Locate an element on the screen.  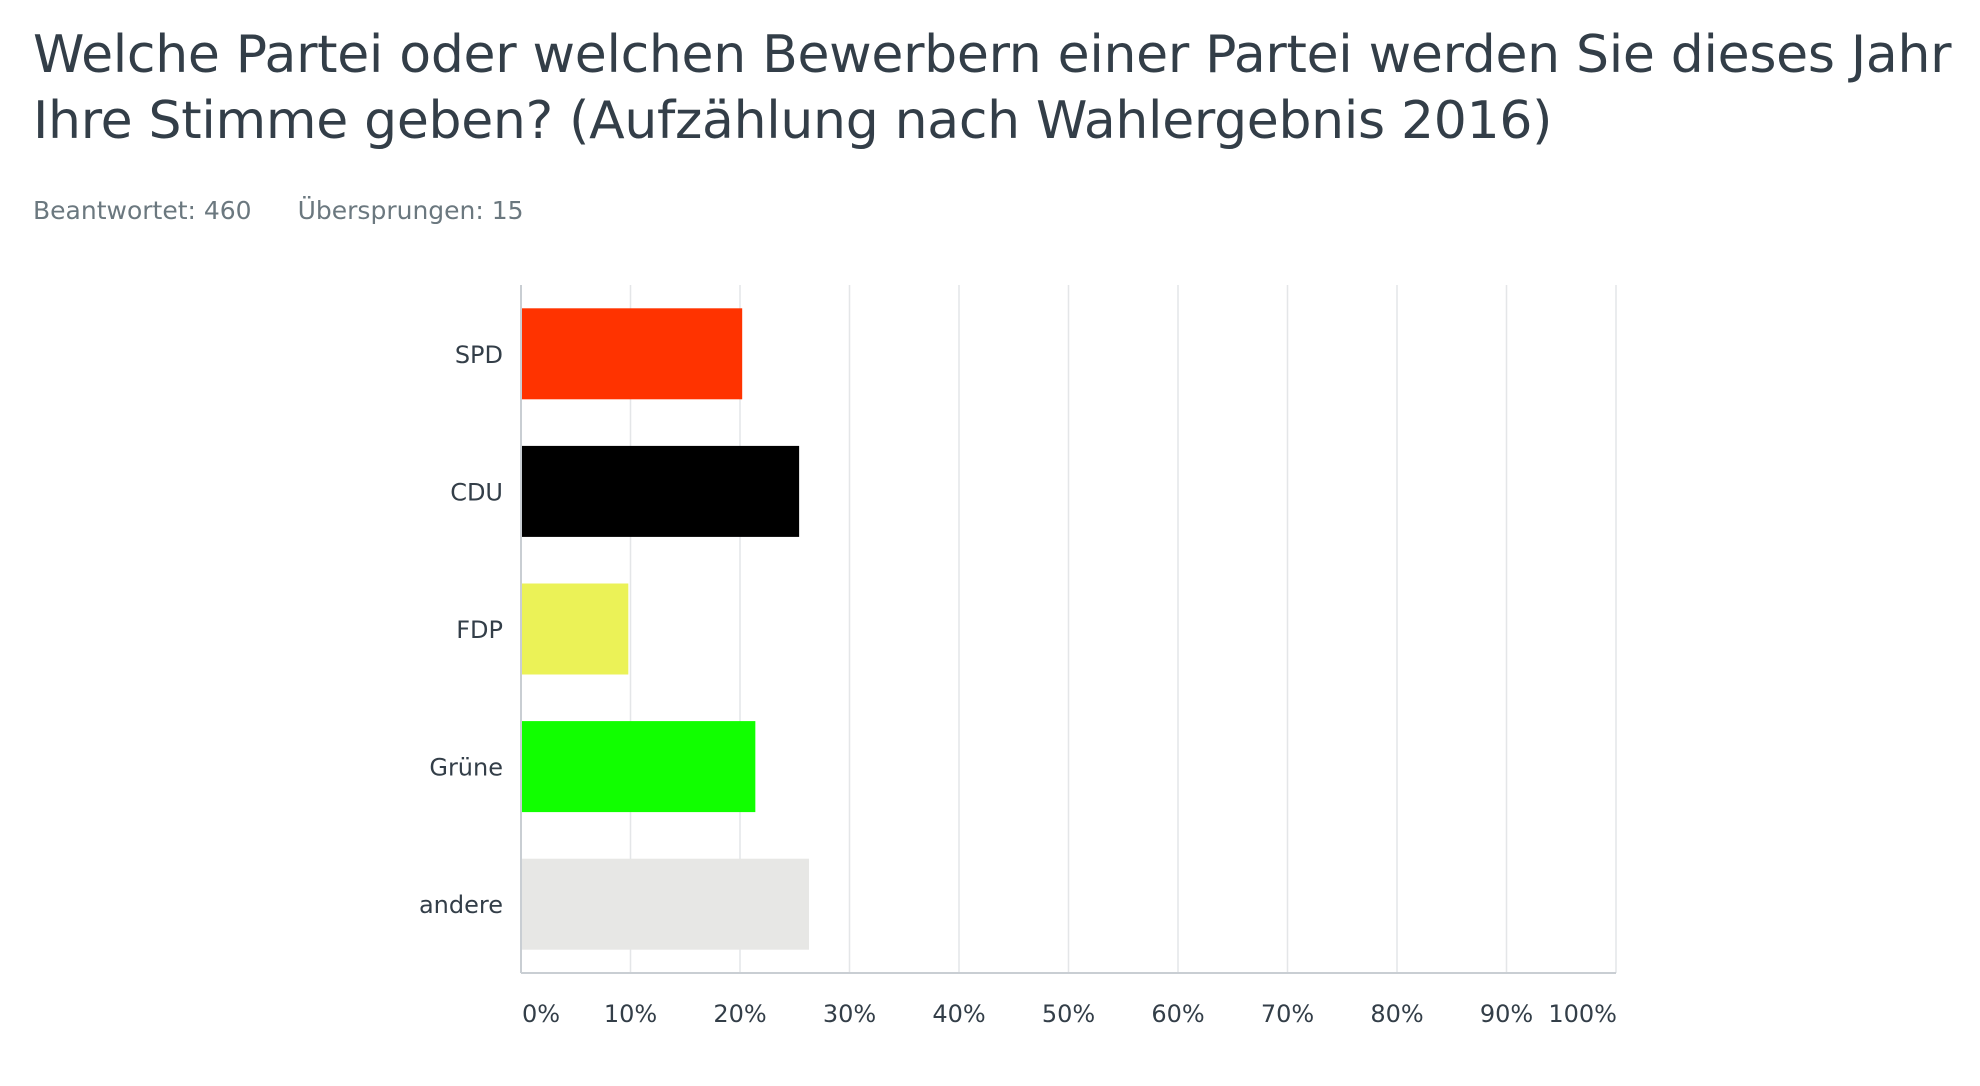
category-label: andere is located at coordinates (461, 905).